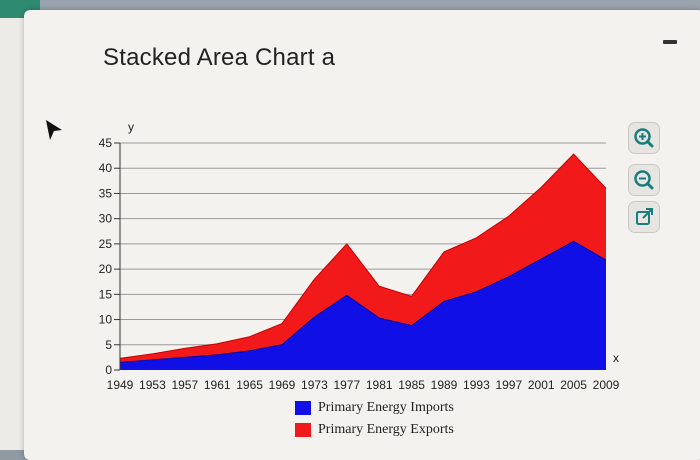 Image resolution: width=700 pixels, height=460 pixels. I want to click on external-link-icon, so click(644, 216).